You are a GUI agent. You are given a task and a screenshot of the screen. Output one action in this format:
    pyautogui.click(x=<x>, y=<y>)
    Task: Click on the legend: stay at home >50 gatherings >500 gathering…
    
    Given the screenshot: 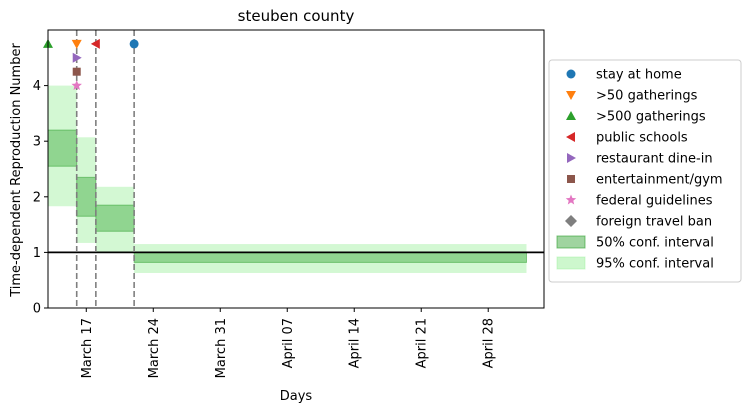 What is the action you would take?
    pyautogui.click(x=645, y=171)
    